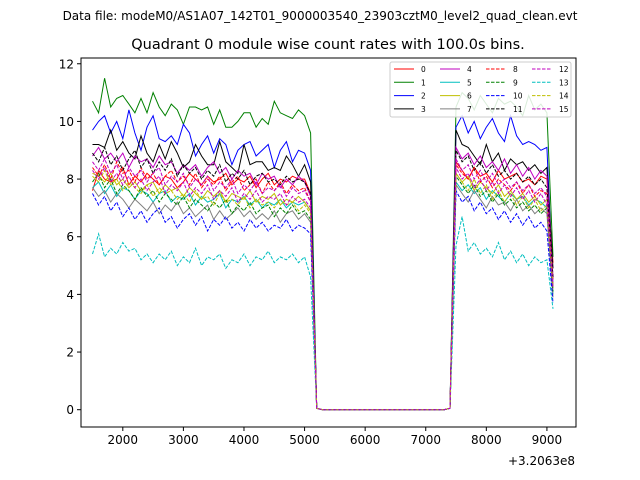 The height and width of the screenshot is (480, 640). I want to click on x-tick-label: 5000, so click(304, 440).